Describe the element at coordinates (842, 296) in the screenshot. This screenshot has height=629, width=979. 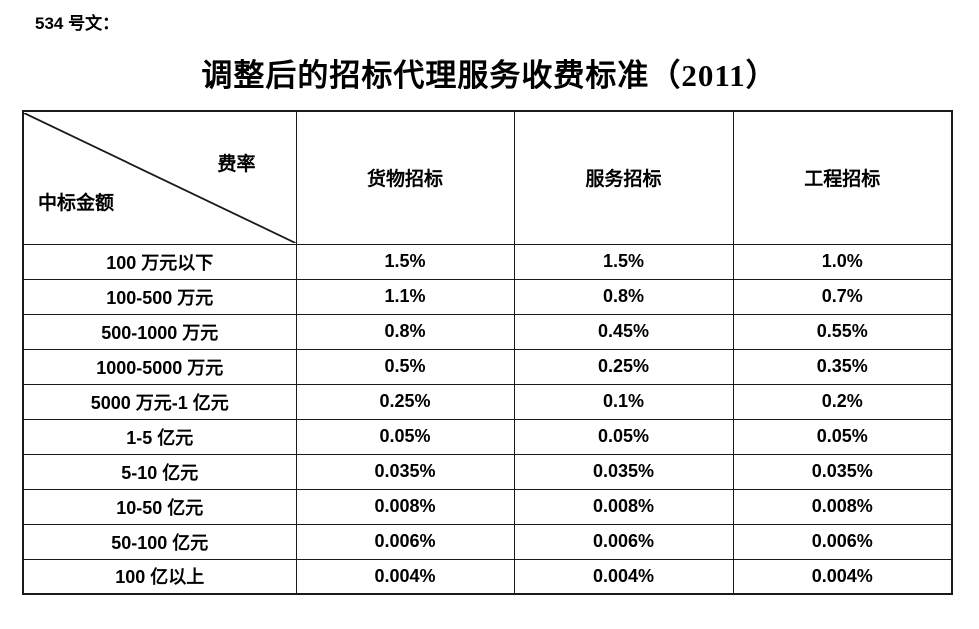
I see `rate-cell: 0.7%` at that location.